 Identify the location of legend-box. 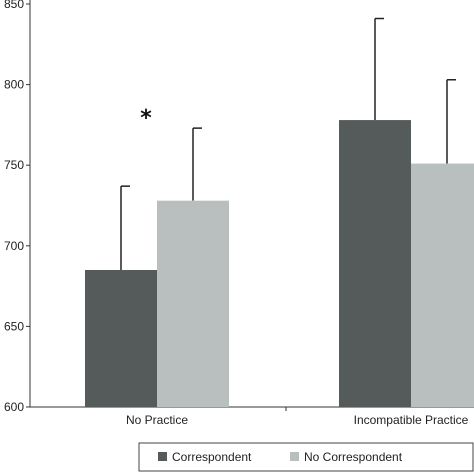
(306, 457).